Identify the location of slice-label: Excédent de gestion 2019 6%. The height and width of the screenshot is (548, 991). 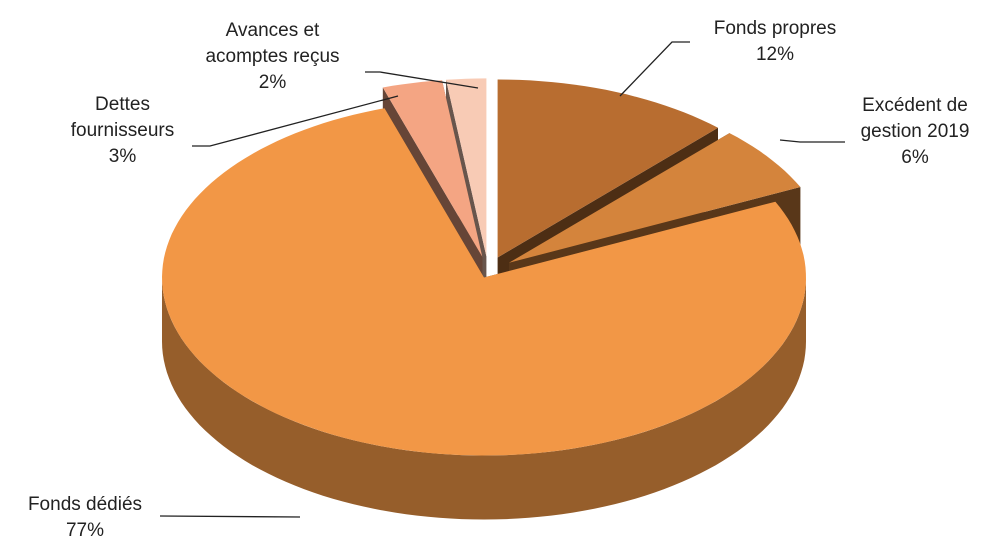
(915, 132).